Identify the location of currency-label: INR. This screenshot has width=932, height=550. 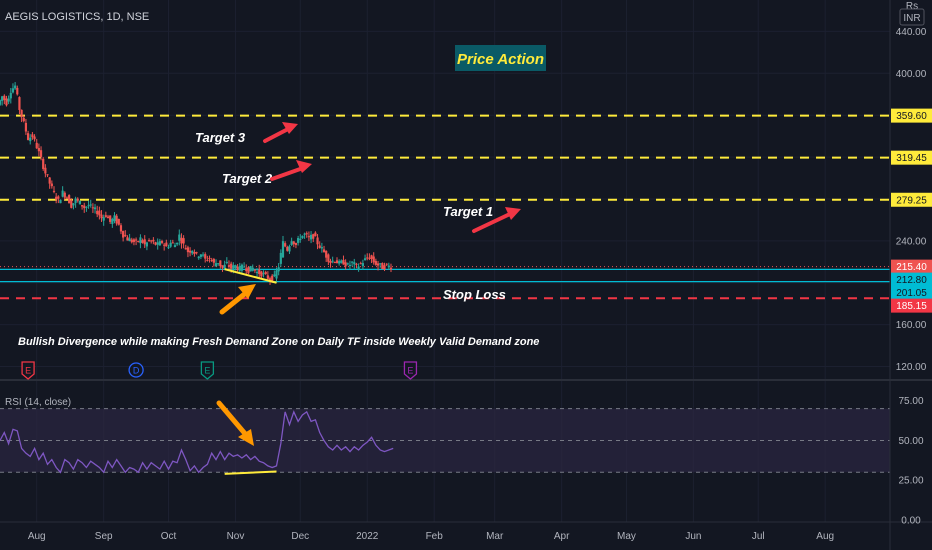
(911, 18).